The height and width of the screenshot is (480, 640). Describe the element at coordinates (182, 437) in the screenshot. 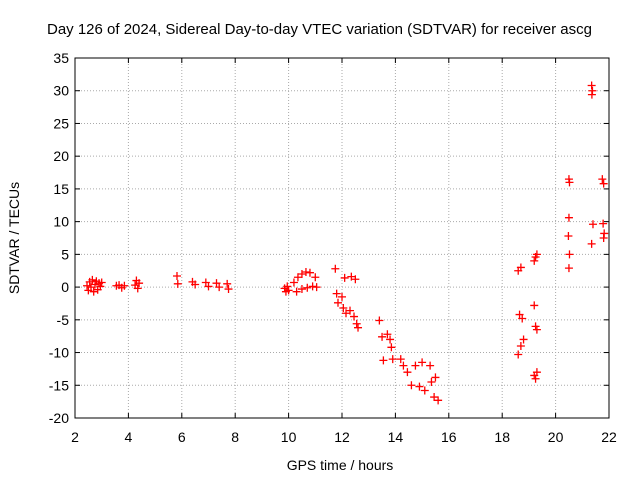

I see `x-tick-label: 6` at that location.